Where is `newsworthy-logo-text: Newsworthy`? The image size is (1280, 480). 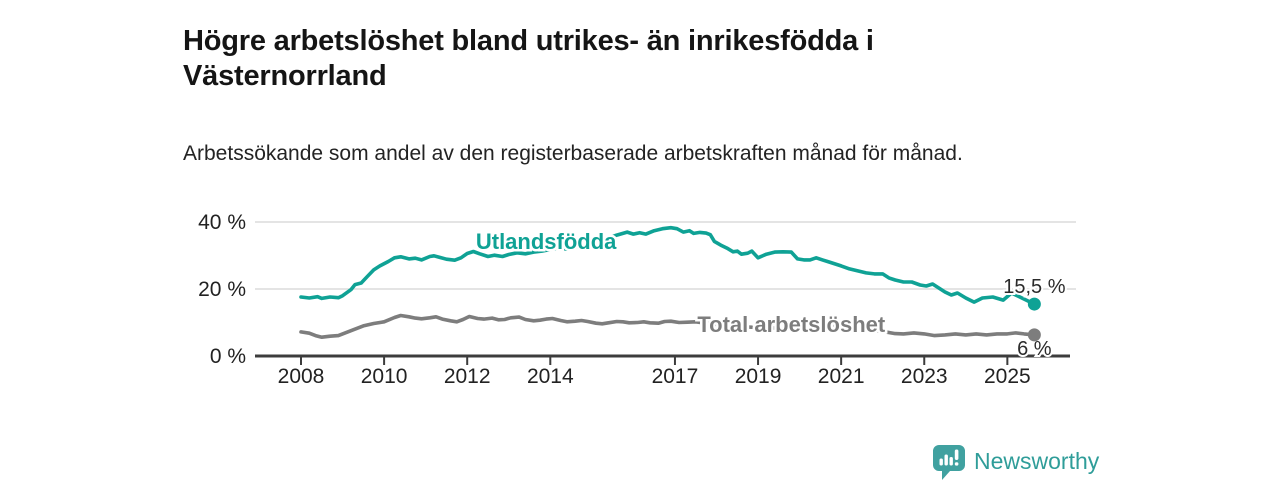
newsworthy-logo-text: Newsworthy is located at coordinates (1037, 461).